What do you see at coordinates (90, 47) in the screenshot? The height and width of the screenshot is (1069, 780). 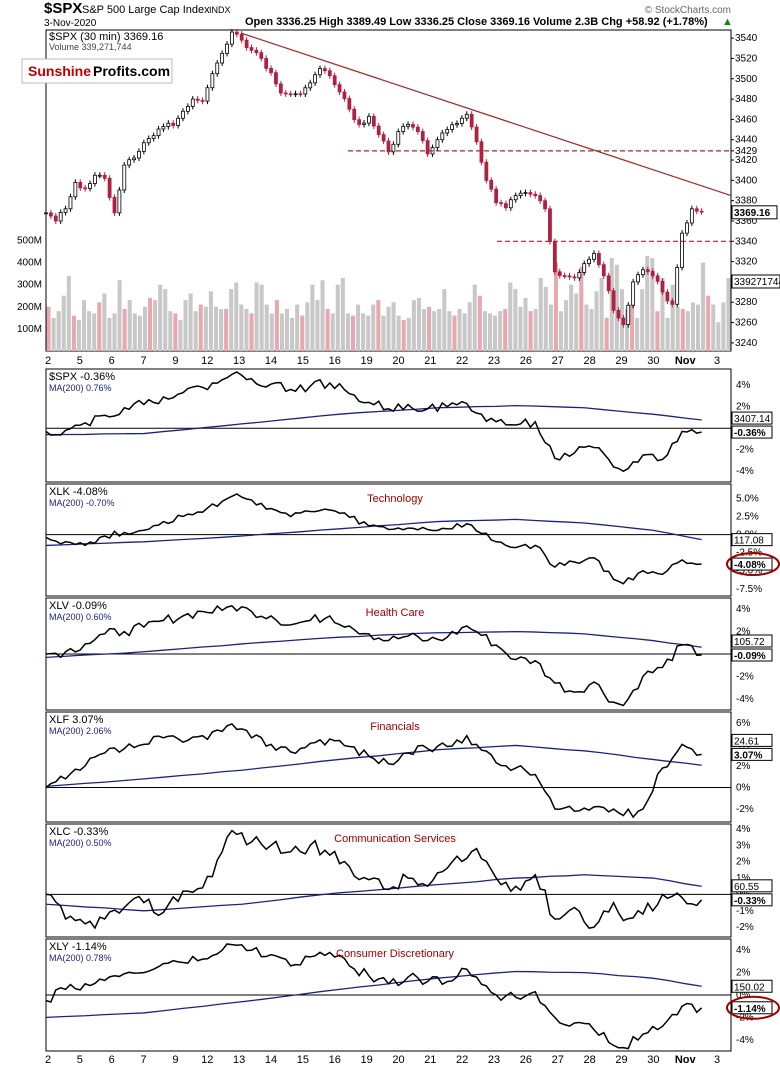 I see `volume-legend: Volume 339,271,744` at bounding box center [90, 47].